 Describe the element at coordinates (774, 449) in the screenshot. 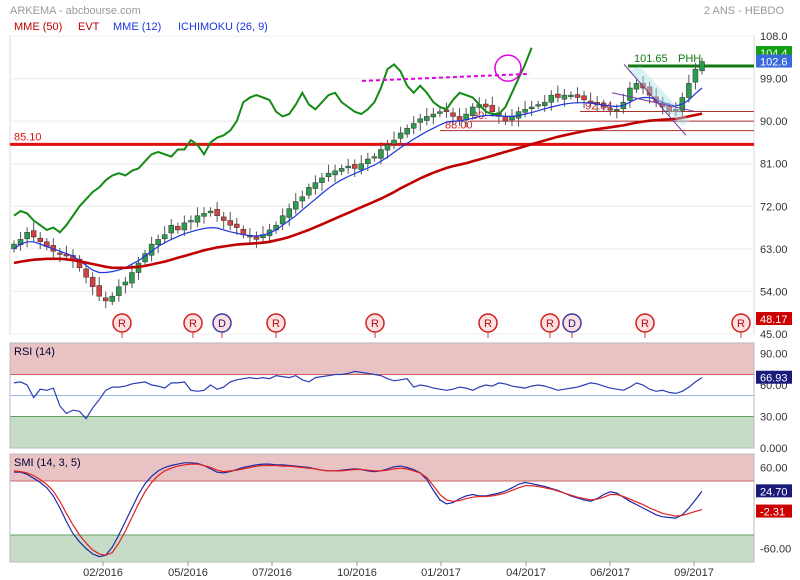

I see `rsi-axis-label: 0.000` at that location.